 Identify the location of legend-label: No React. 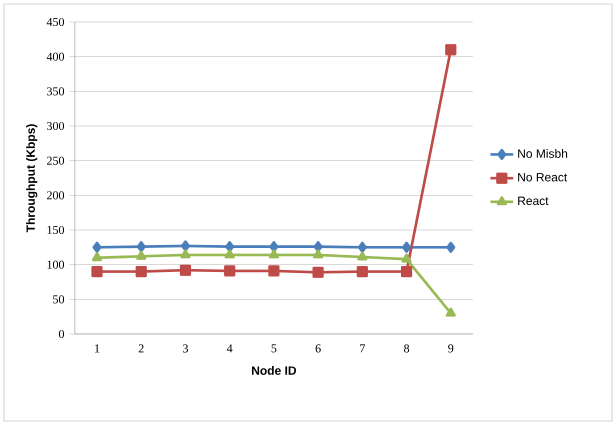
(543, 177).